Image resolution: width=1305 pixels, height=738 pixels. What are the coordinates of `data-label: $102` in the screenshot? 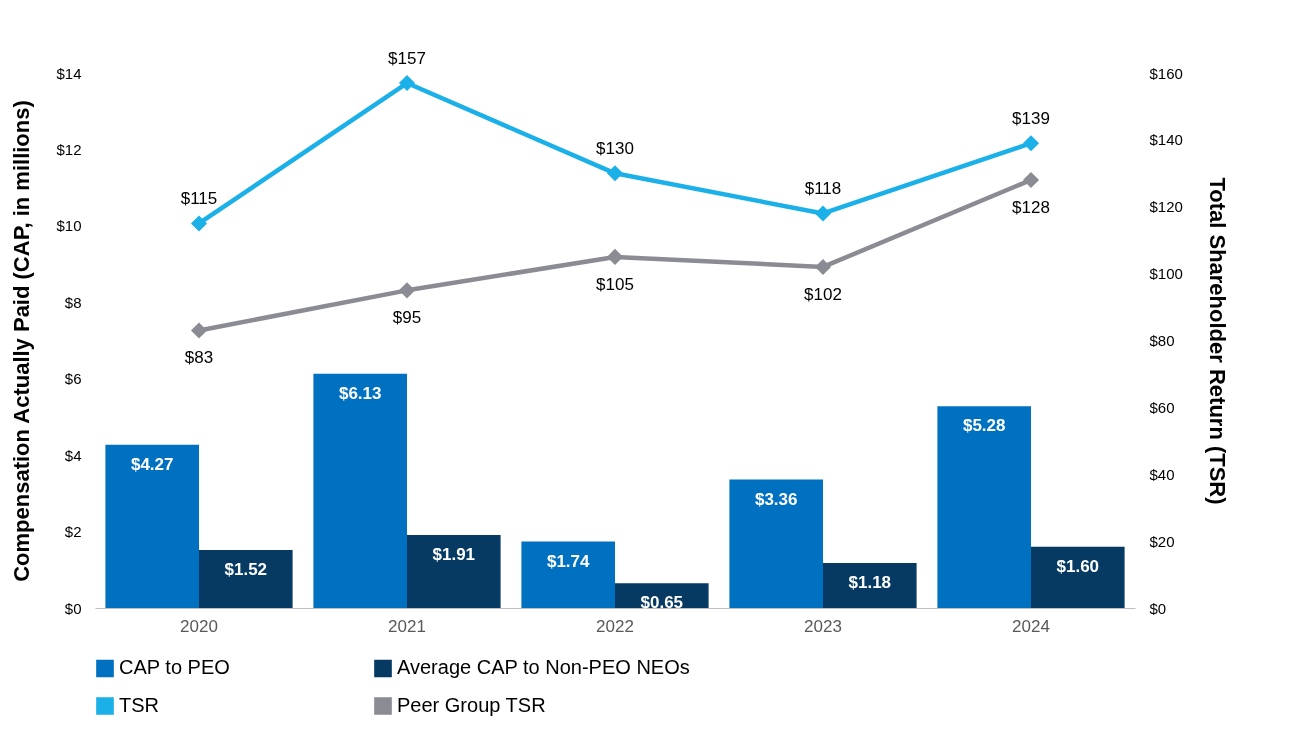 It's located at (823, 294).